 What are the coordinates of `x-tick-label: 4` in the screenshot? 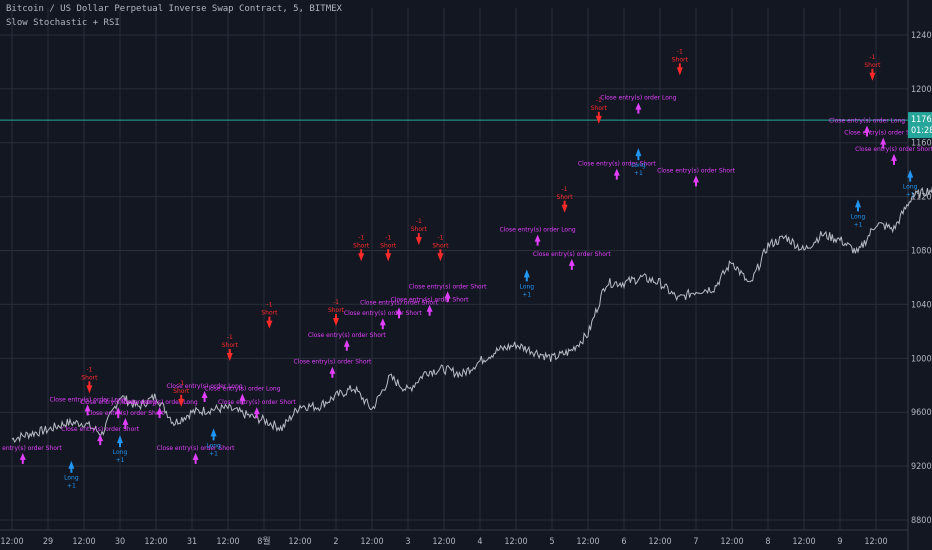 It's located at (479, 542).